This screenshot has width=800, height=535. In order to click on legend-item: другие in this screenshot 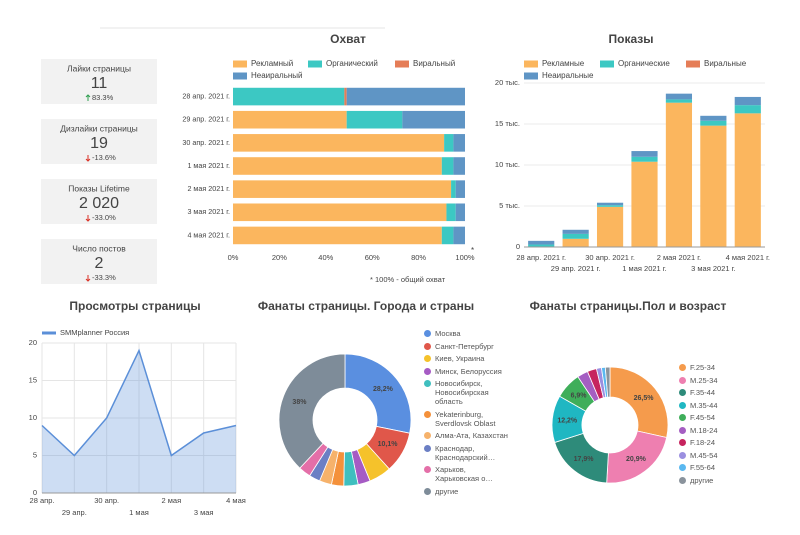, I will do `click(714, 480)`.